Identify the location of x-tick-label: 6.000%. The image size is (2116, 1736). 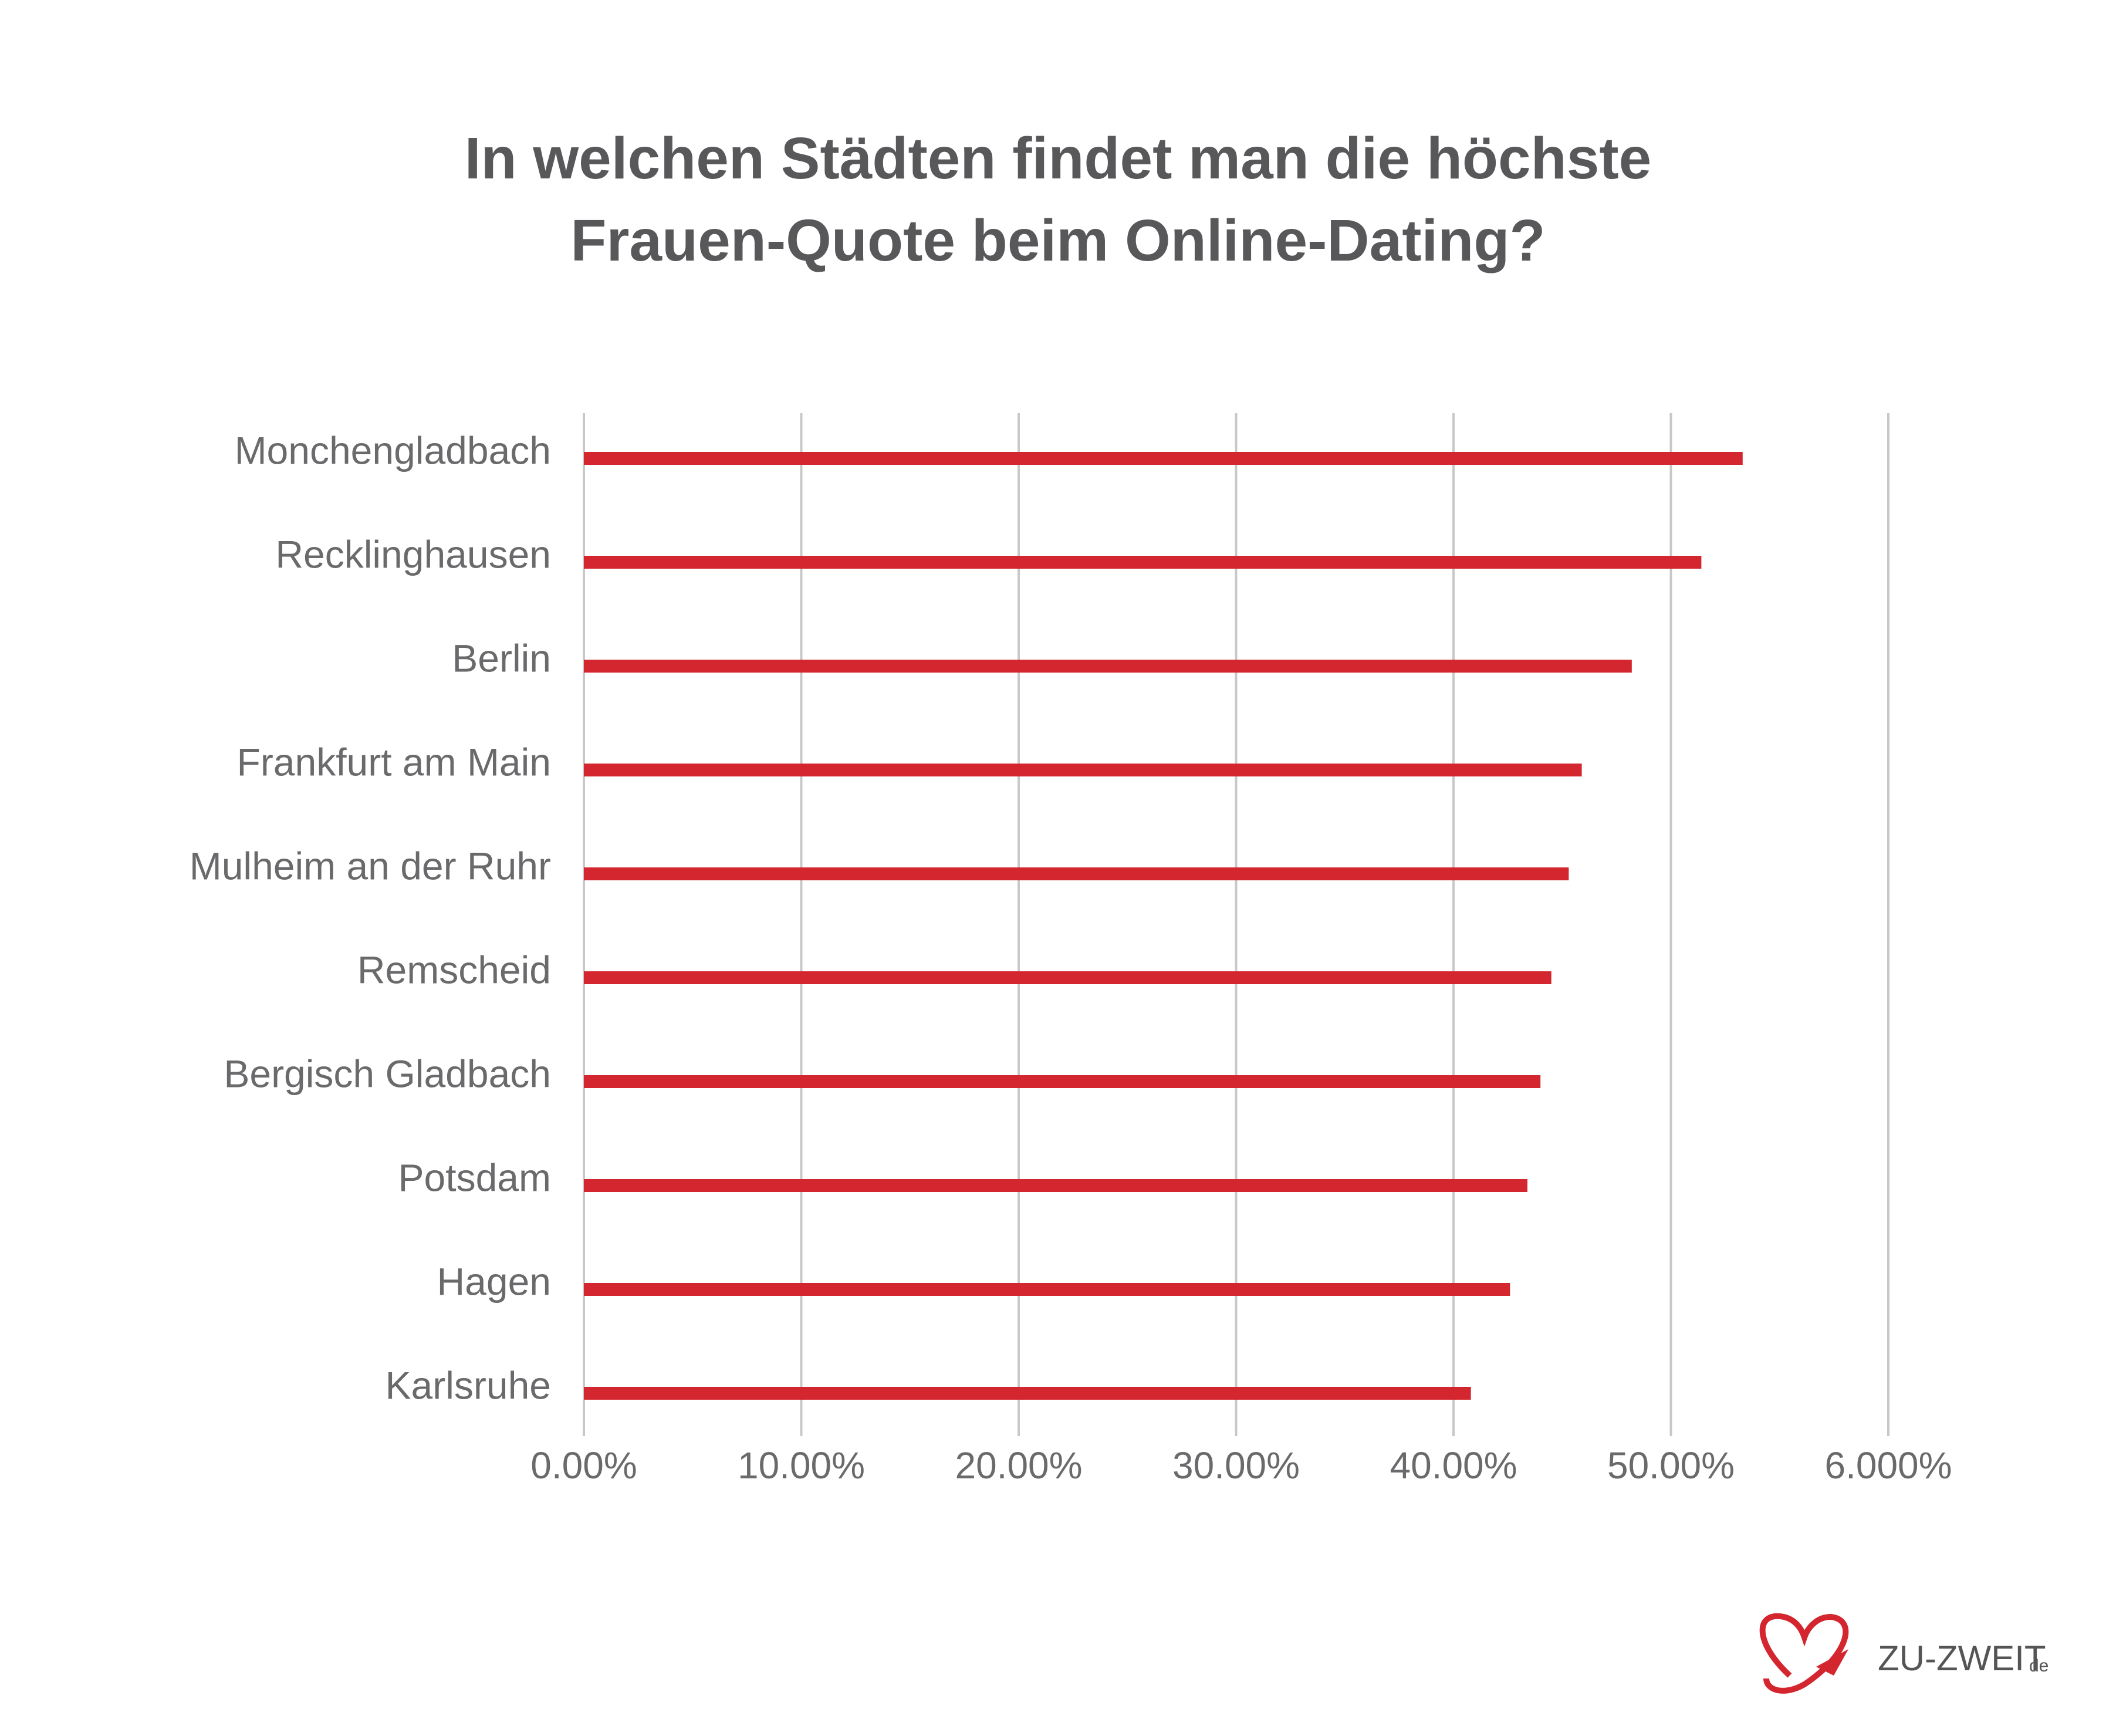
(1888, 1465).